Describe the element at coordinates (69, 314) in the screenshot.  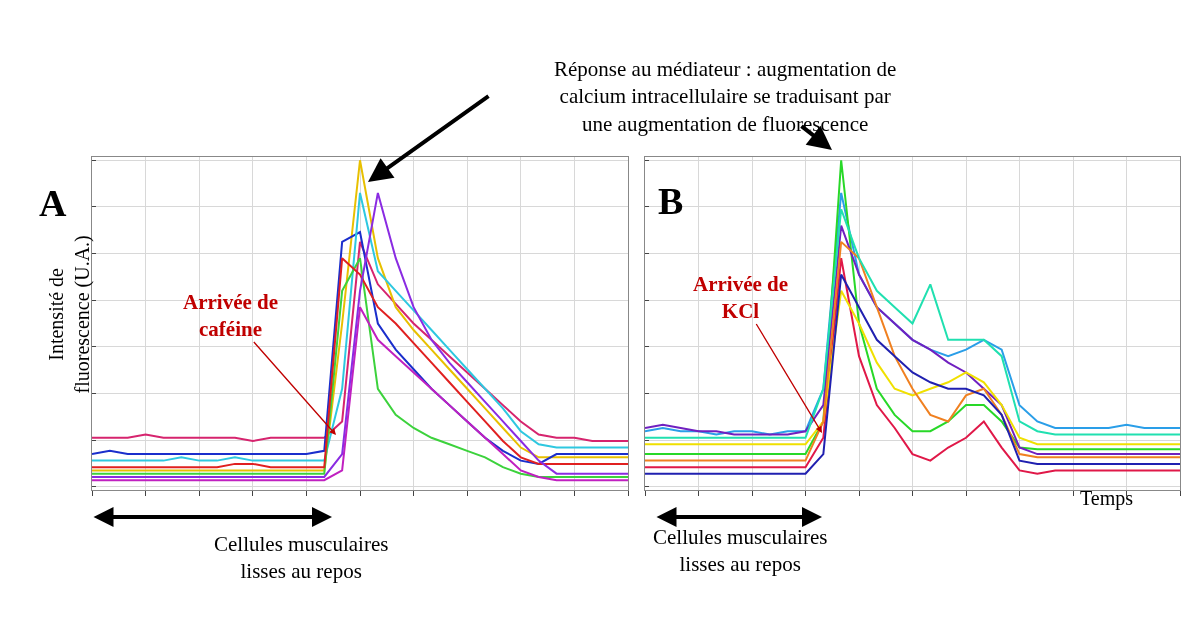
I see `y-axis-title: Intensité de fluorescence (U.A.)` at that location.